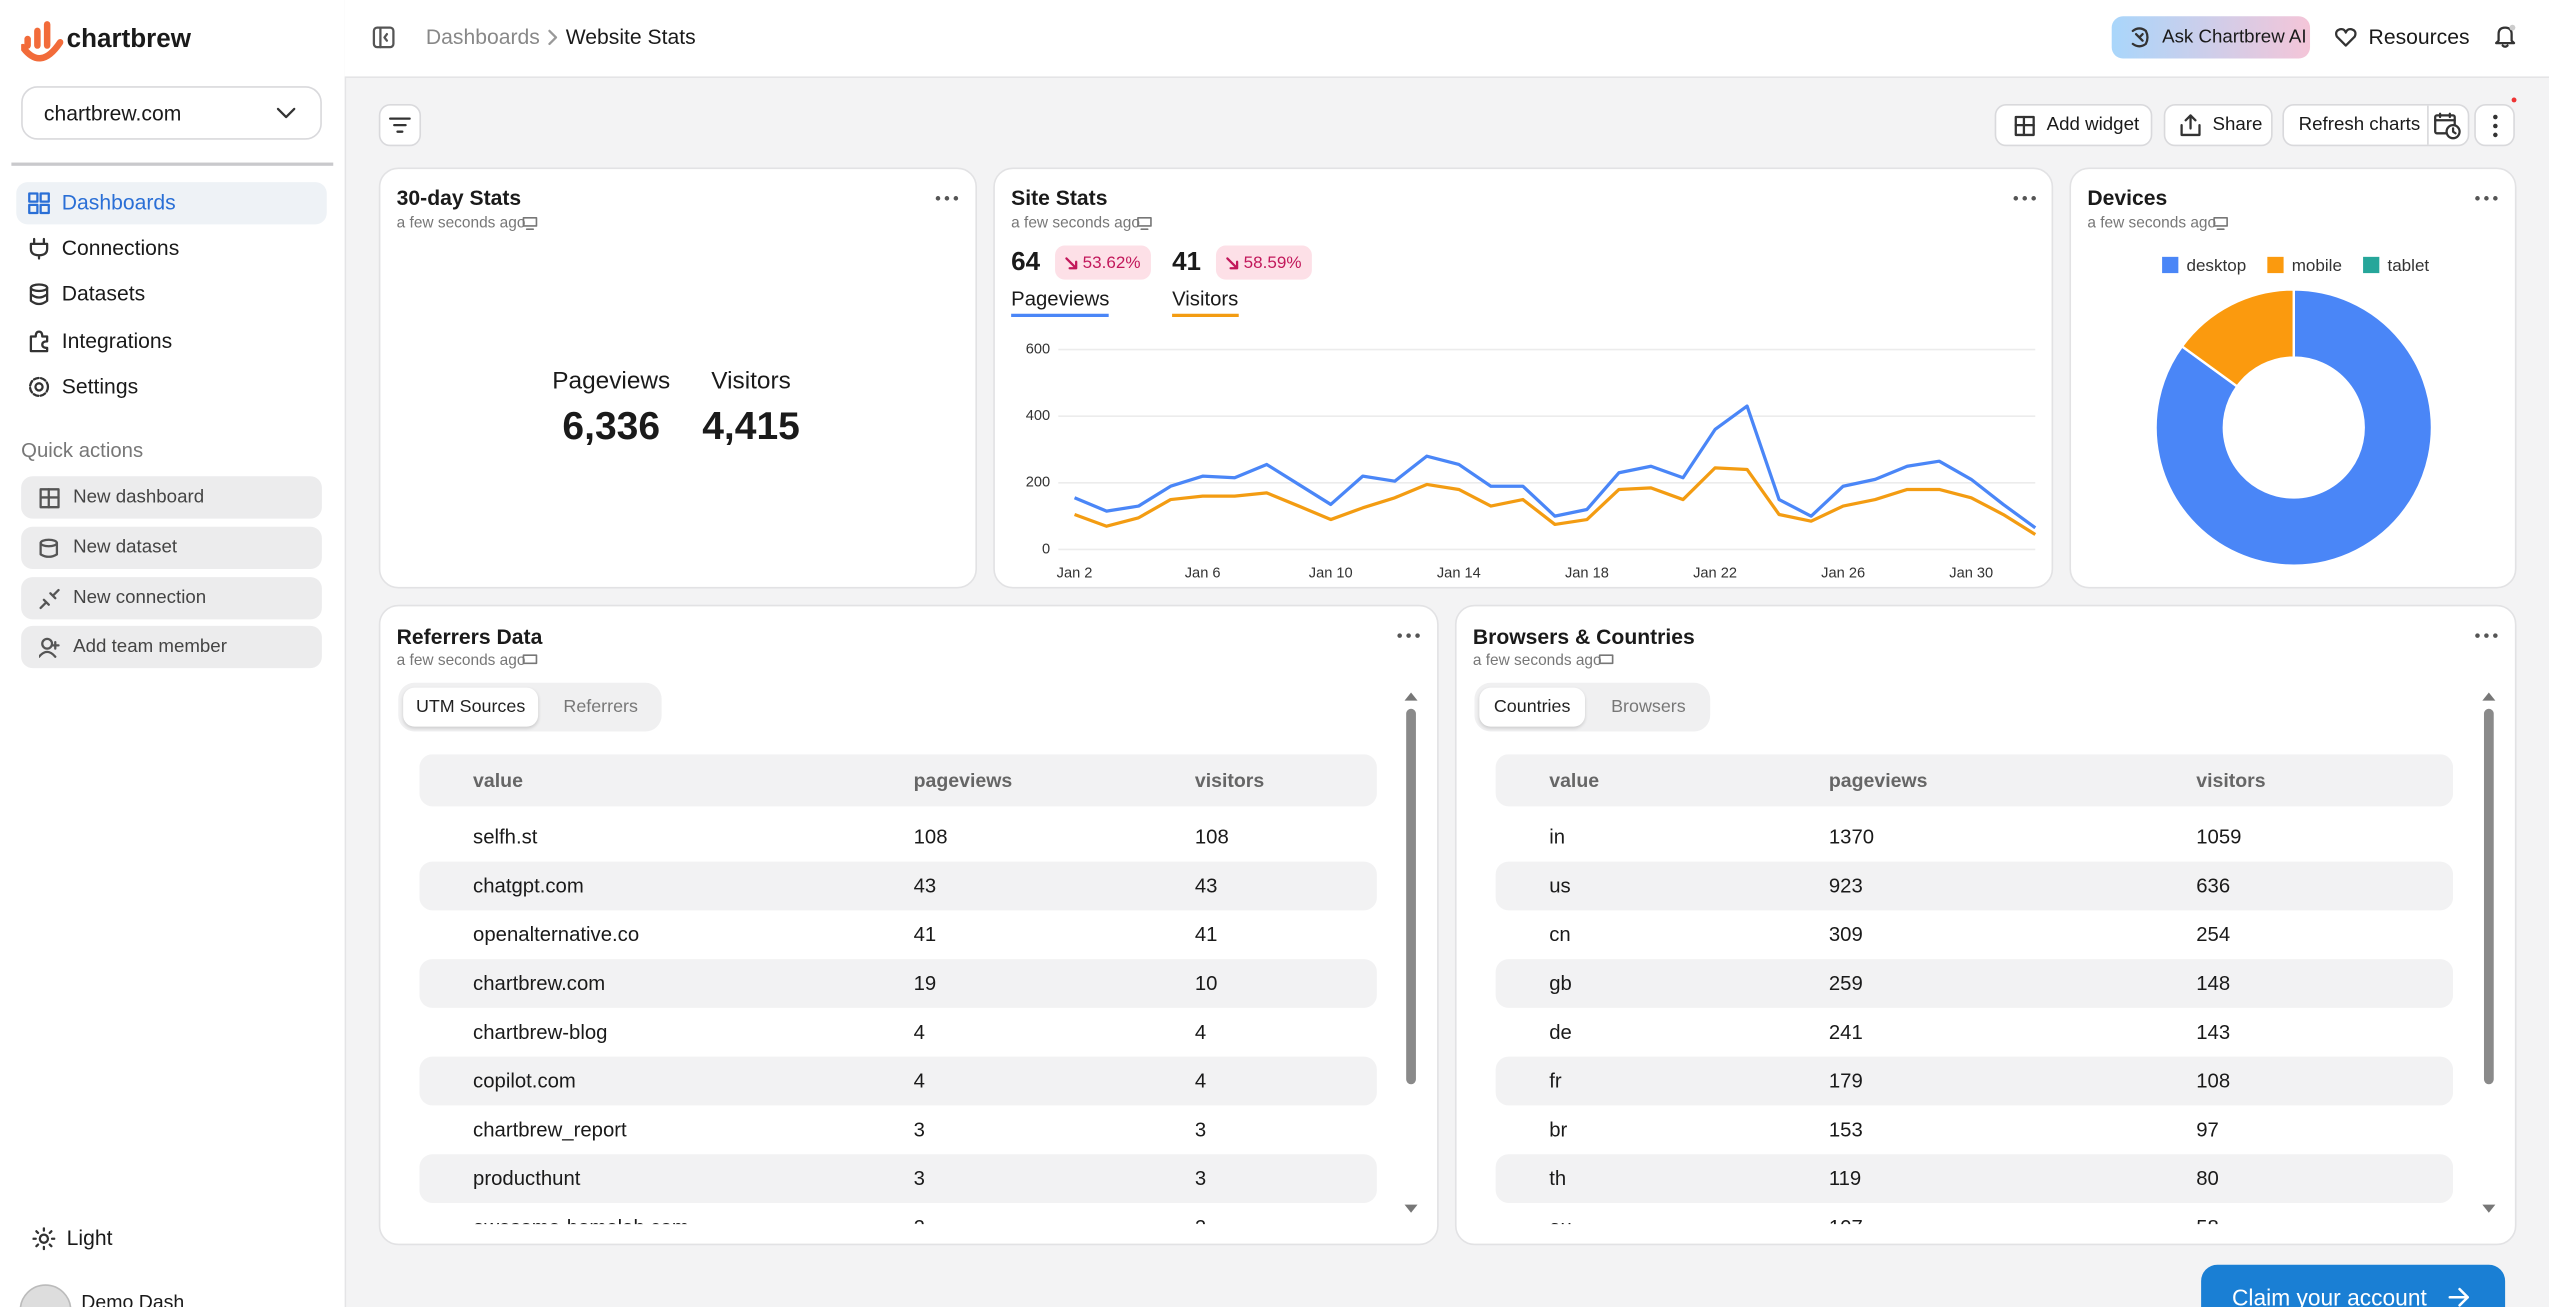 The height and width of the screenshot is (1307, 2549). Describe the element at coordinates (471, 707) in the screenshot. I see `tab: UTM Sources` at that location.